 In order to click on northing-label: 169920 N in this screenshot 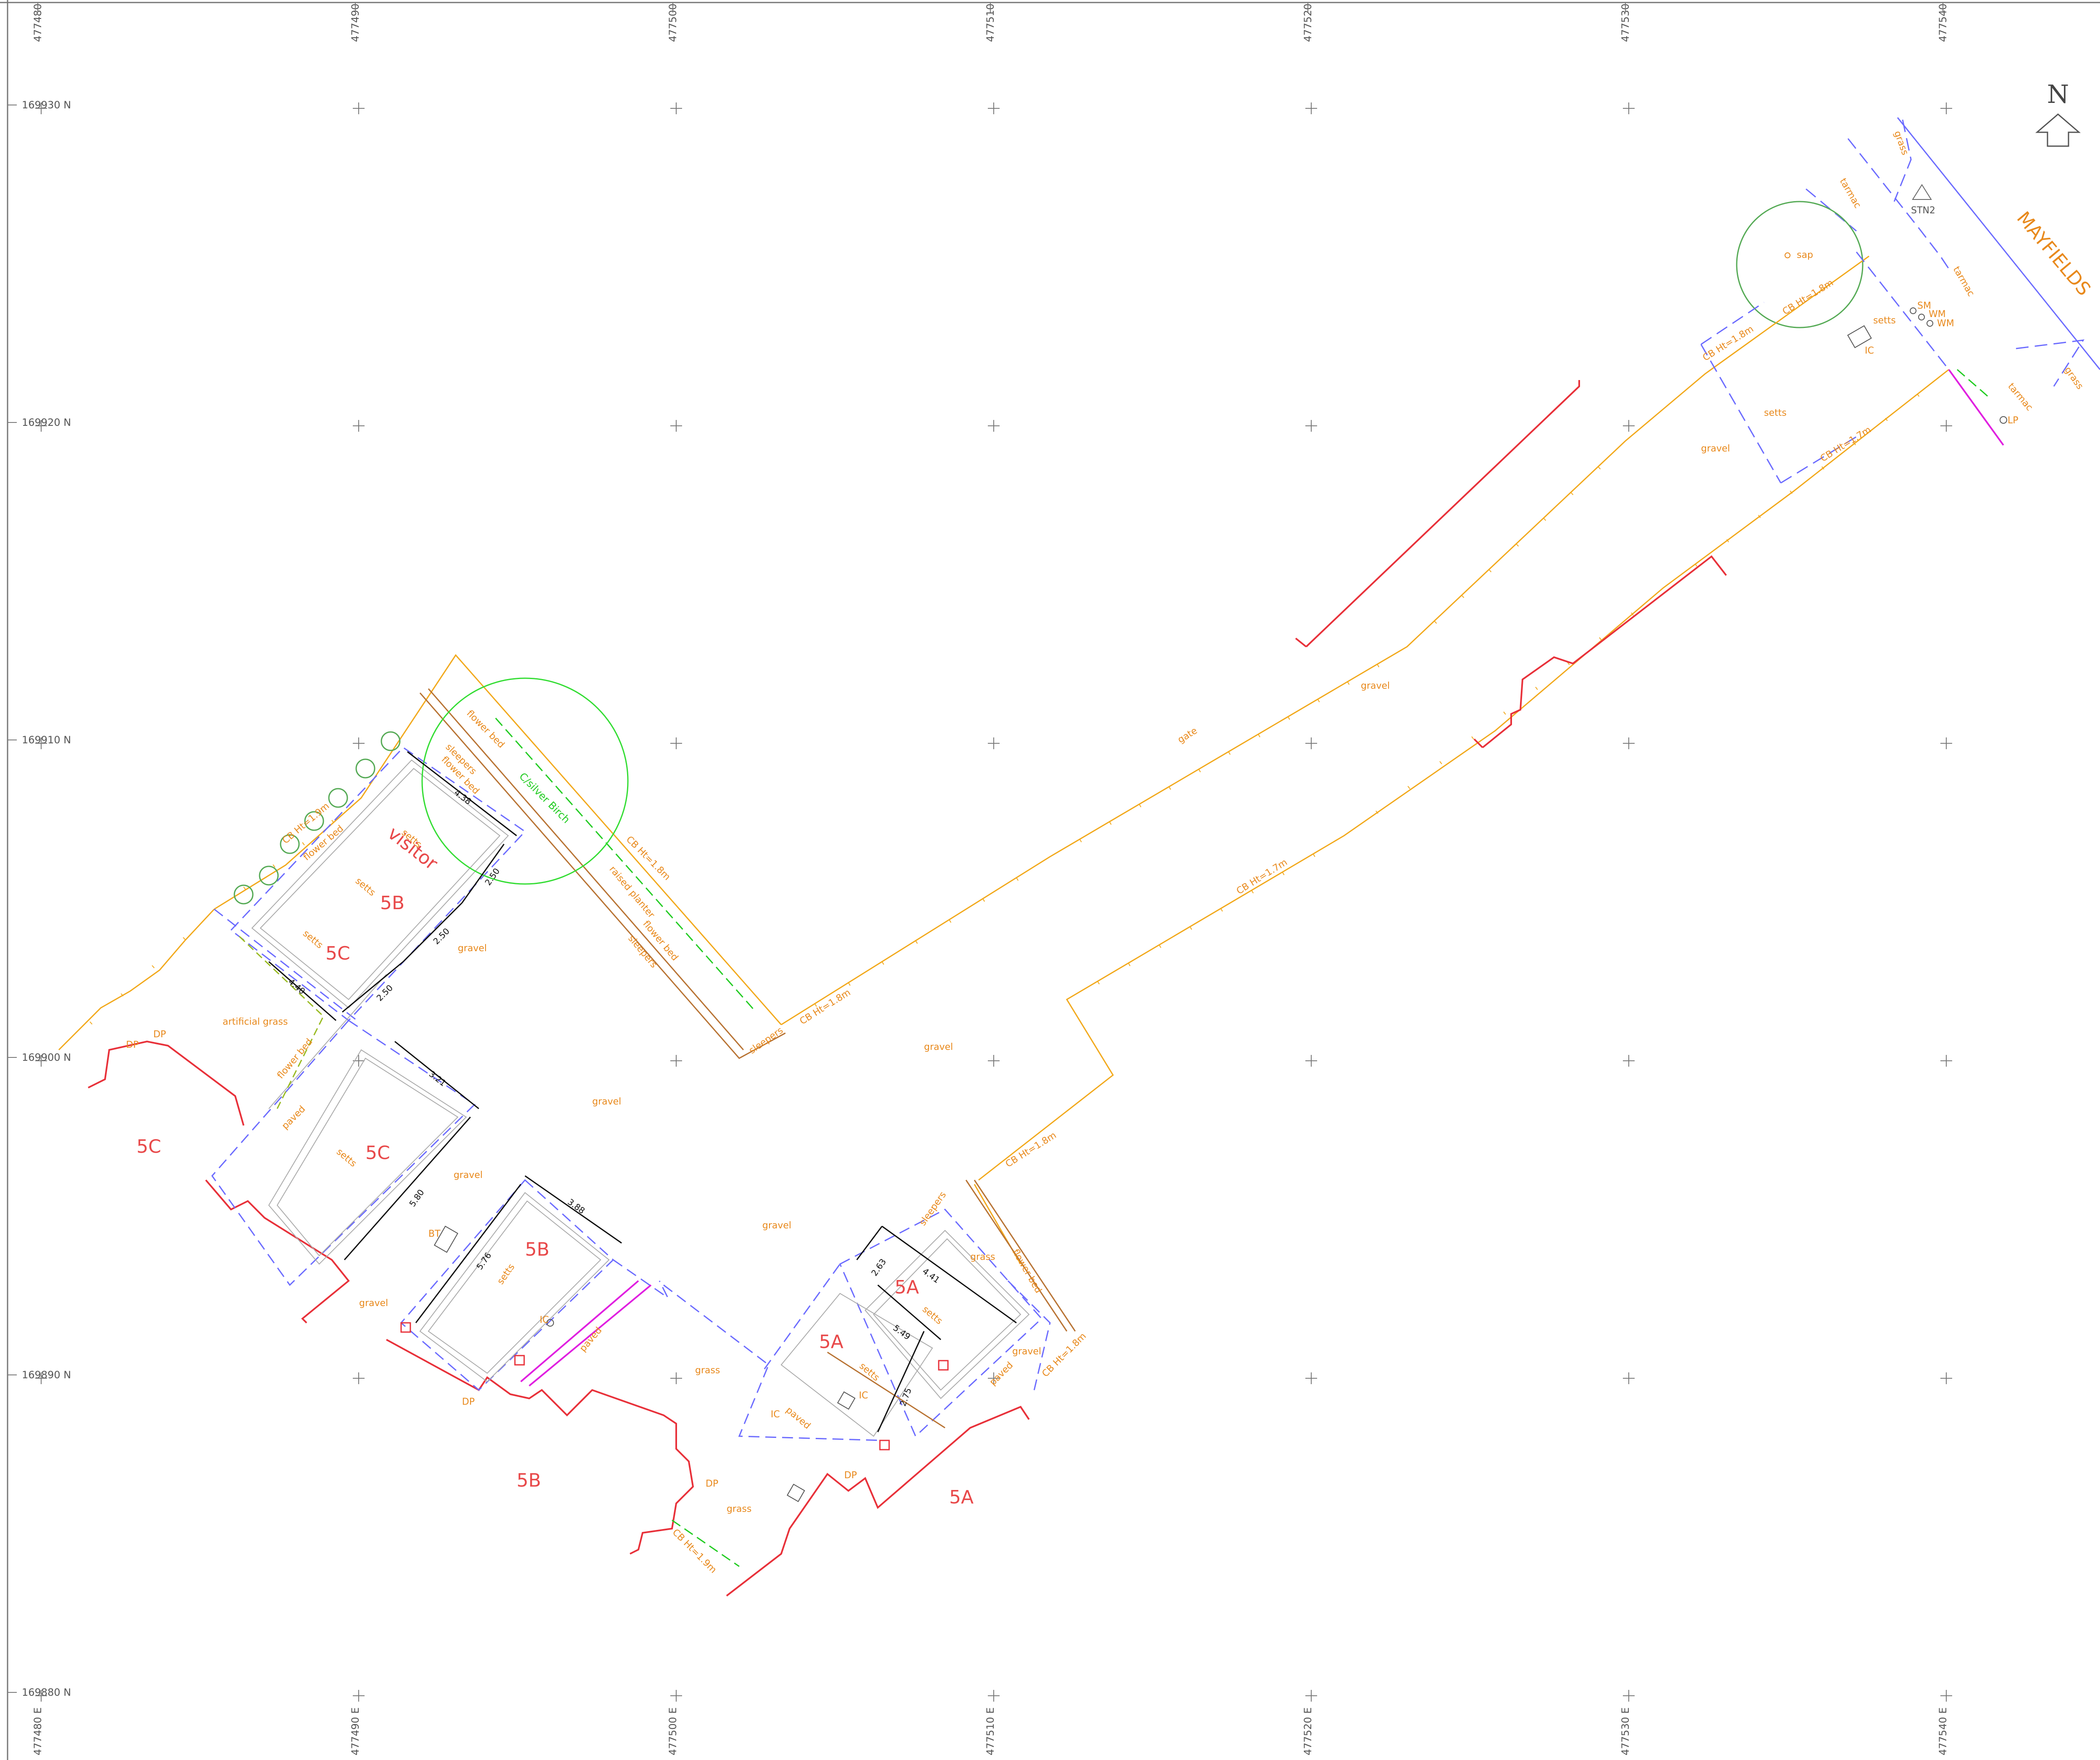, I will do `click(46, 422)`.